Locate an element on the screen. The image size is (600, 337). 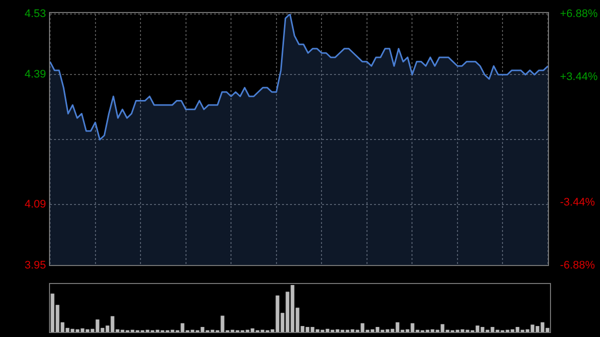
y-tick-label: 4.39 is located at coordinates (35, 74).